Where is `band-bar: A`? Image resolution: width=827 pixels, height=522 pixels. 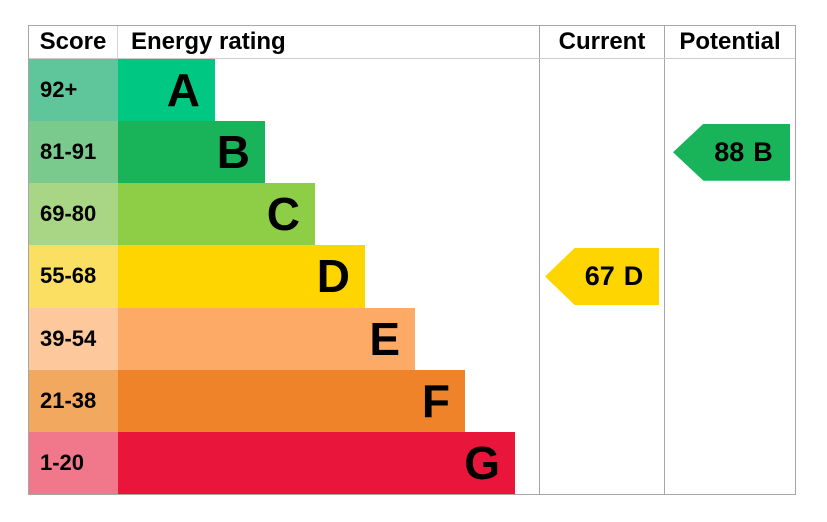
band-bar: A is located at coordinates (166, 90).